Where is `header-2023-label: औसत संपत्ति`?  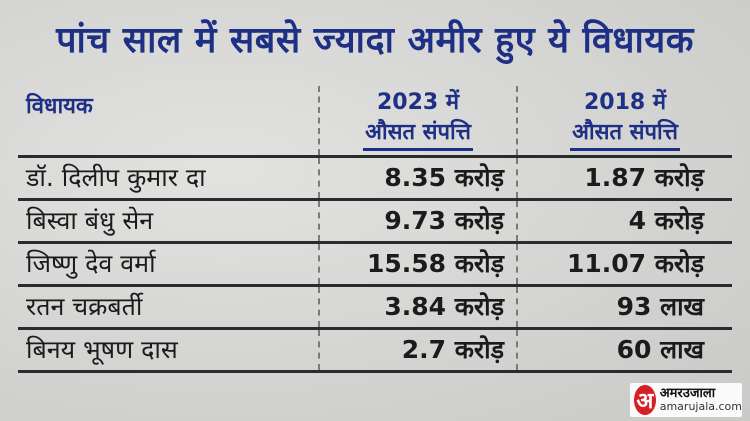
header-2023-label: औसत संपत्ति is located at coordinates (418, 134).